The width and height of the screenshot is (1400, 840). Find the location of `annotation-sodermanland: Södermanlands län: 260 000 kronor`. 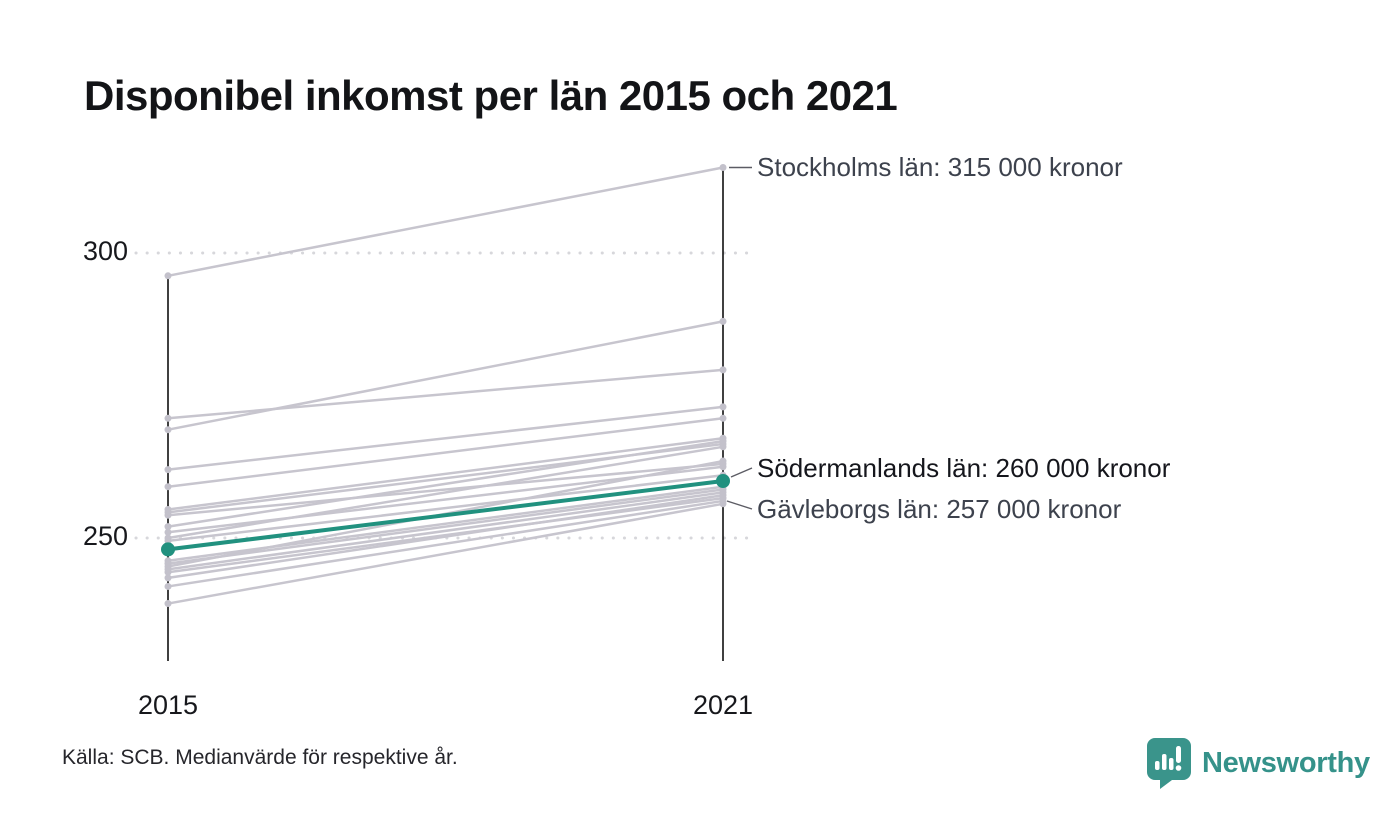

annotation-sodermanland: Södermanlands län: 260 000 kronor is located at coordinates (964, 468).